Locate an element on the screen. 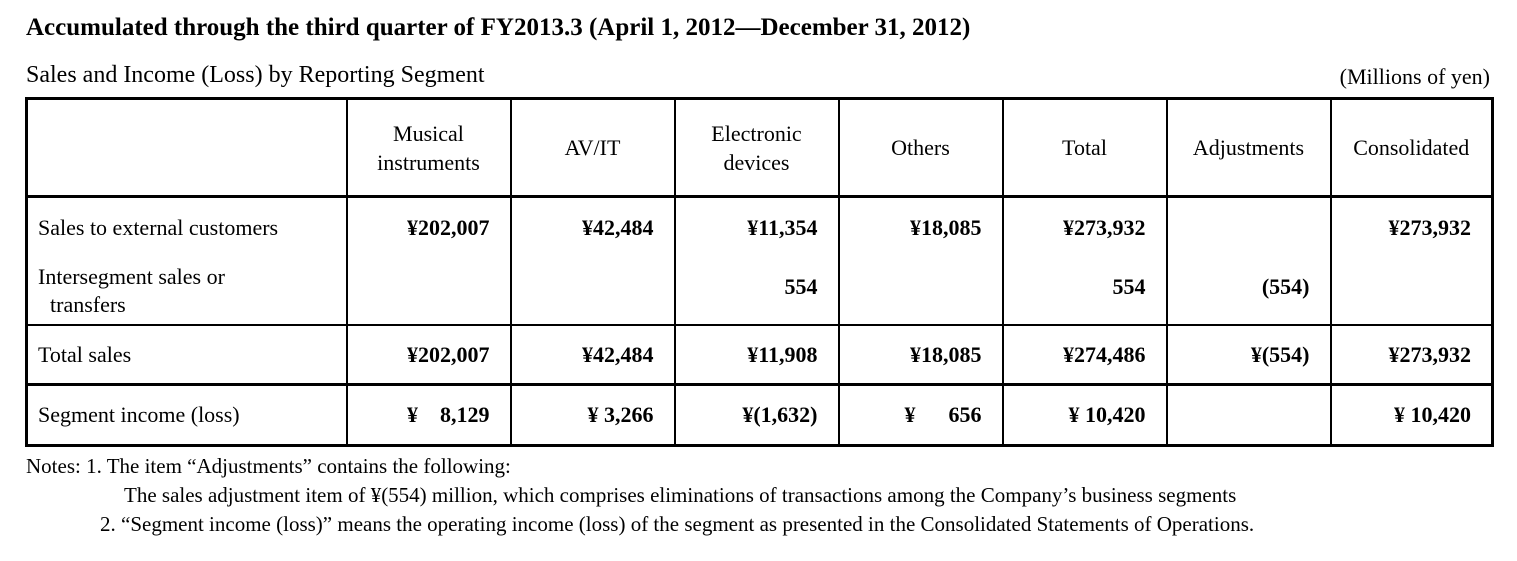 Image resolution: width=1517 pixels, height=561 pixels. cell-value: ¥(554) is located at coordinates (1248, 354).